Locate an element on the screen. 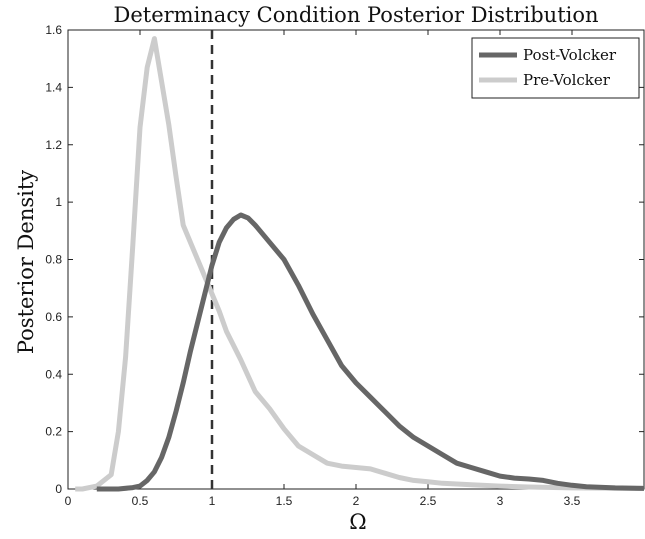  y-tick-label: 0.8 is located at coordinates (53, 260).